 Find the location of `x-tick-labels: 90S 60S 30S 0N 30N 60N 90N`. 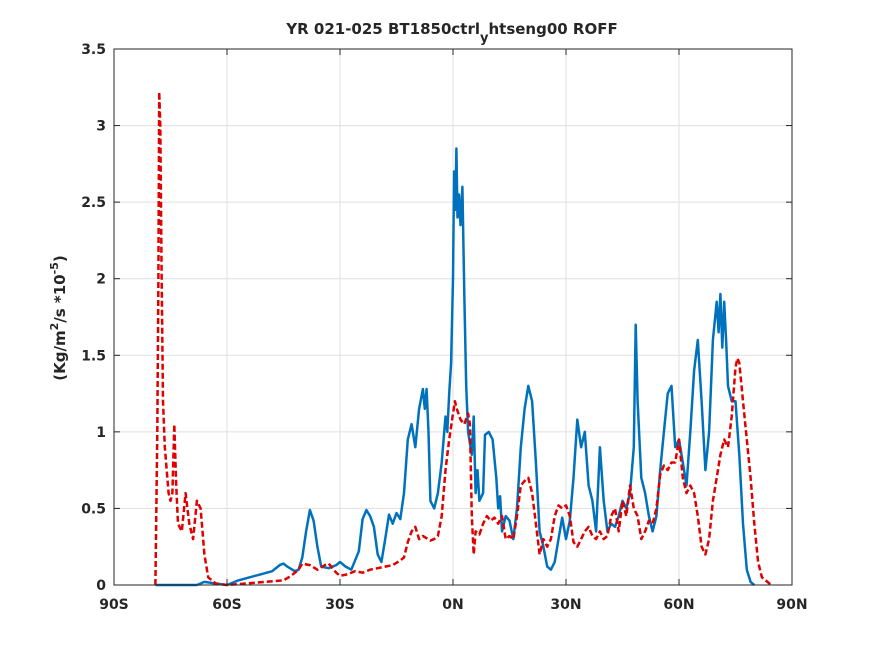

x-tick-labels: 90S 60S 30S 0N 30N 60N 90N is located at coordinates (453, 605).